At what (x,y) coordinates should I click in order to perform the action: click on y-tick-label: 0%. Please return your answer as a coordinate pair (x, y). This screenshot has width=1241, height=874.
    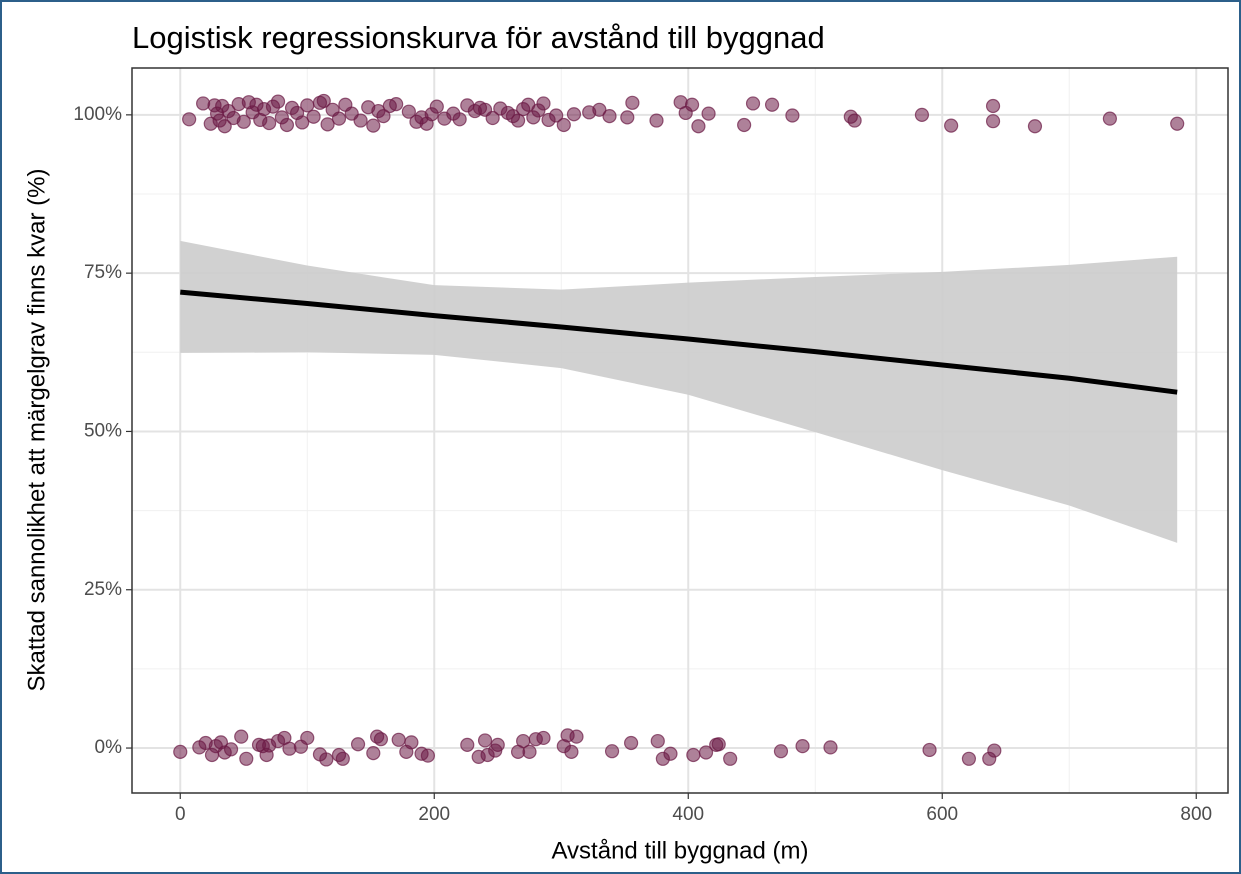
    Looking at the image, I should click on (109, 747).